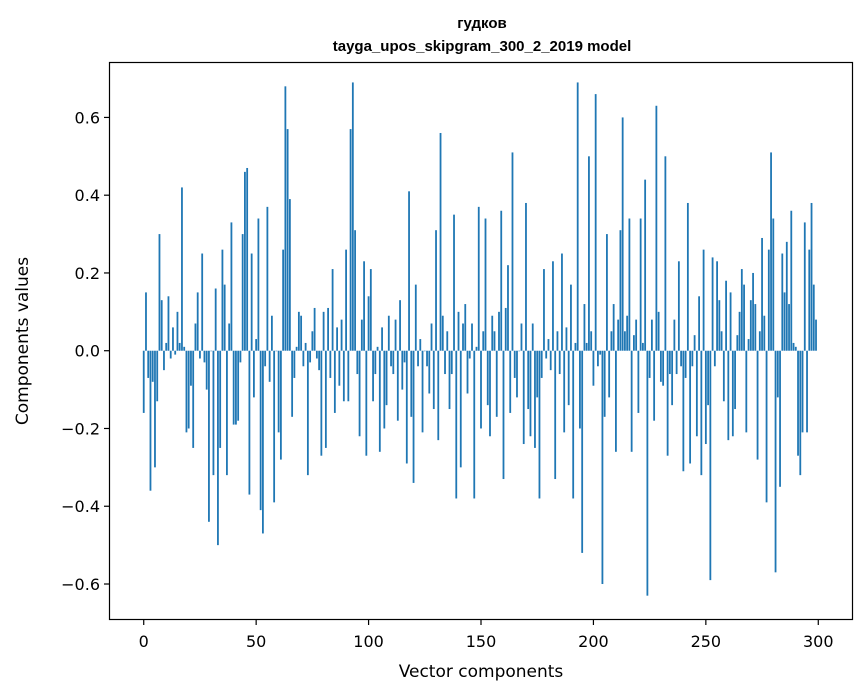 The image size is (867, 696). What do you see at coordinates (481, 23) in the screenshot?
I see `chart-title: гудков` at bounding box center [481, 23].